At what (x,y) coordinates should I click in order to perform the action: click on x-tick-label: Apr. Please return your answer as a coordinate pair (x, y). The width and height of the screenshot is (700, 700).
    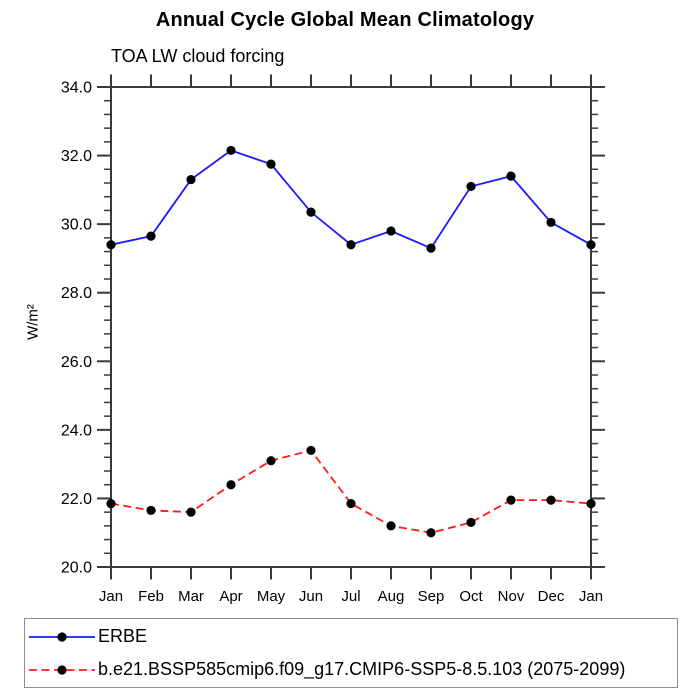
    Looking at the image, I should click on (230, 596).